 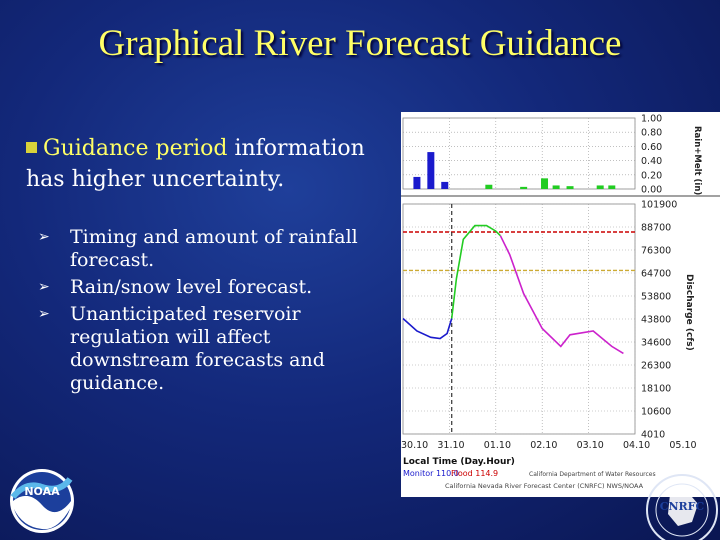 I want to click on legend-monitor: Monitor 110.0, so click(x=431, y=473).